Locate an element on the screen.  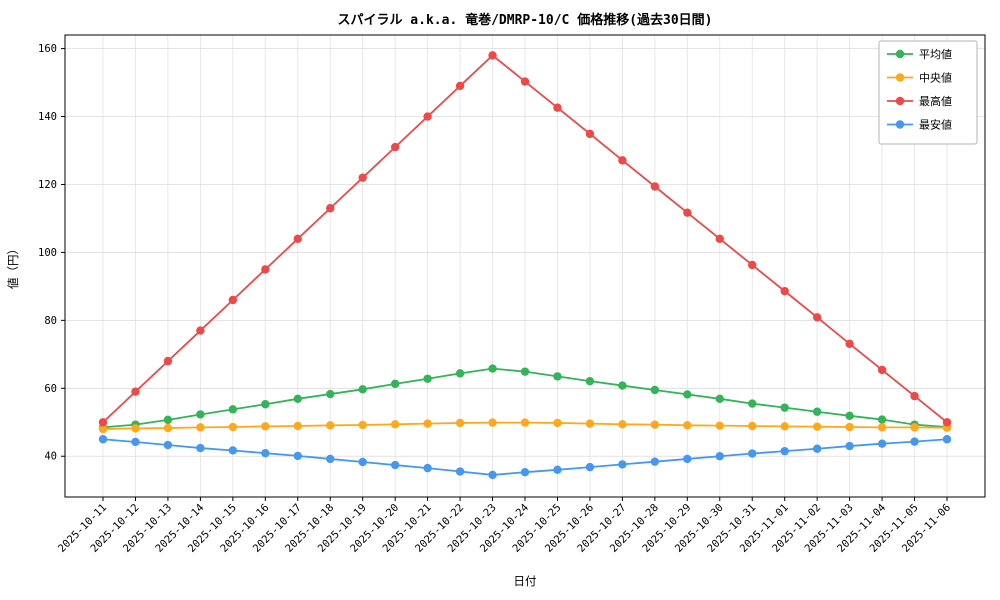
legend-label: 中央値 is located at coordinates (935, 78).